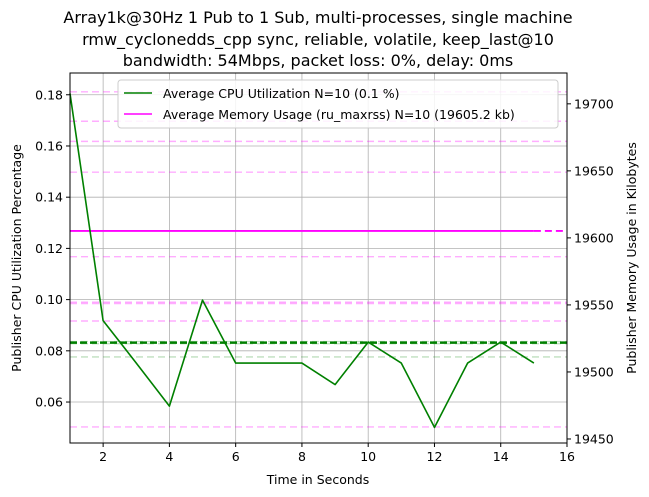  What do you see at coordinates (590, 271) in the screenshot?
I see `y-axis-right-ticks: 19450 19500 19550 19600 19650 19700` at bounding box center [590, 271].